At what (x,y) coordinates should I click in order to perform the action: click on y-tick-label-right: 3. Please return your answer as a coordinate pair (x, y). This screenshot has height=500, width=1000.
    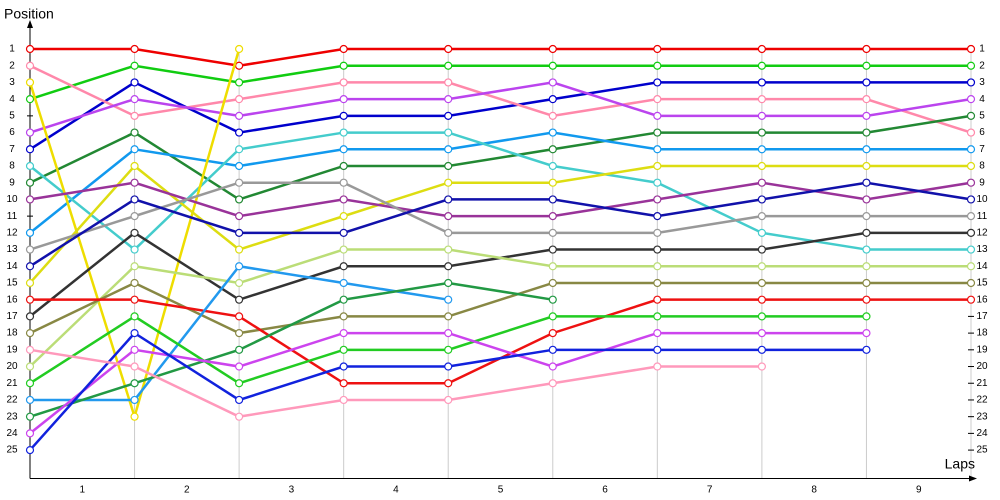
    Looking at the image, I should click on (982, 82).